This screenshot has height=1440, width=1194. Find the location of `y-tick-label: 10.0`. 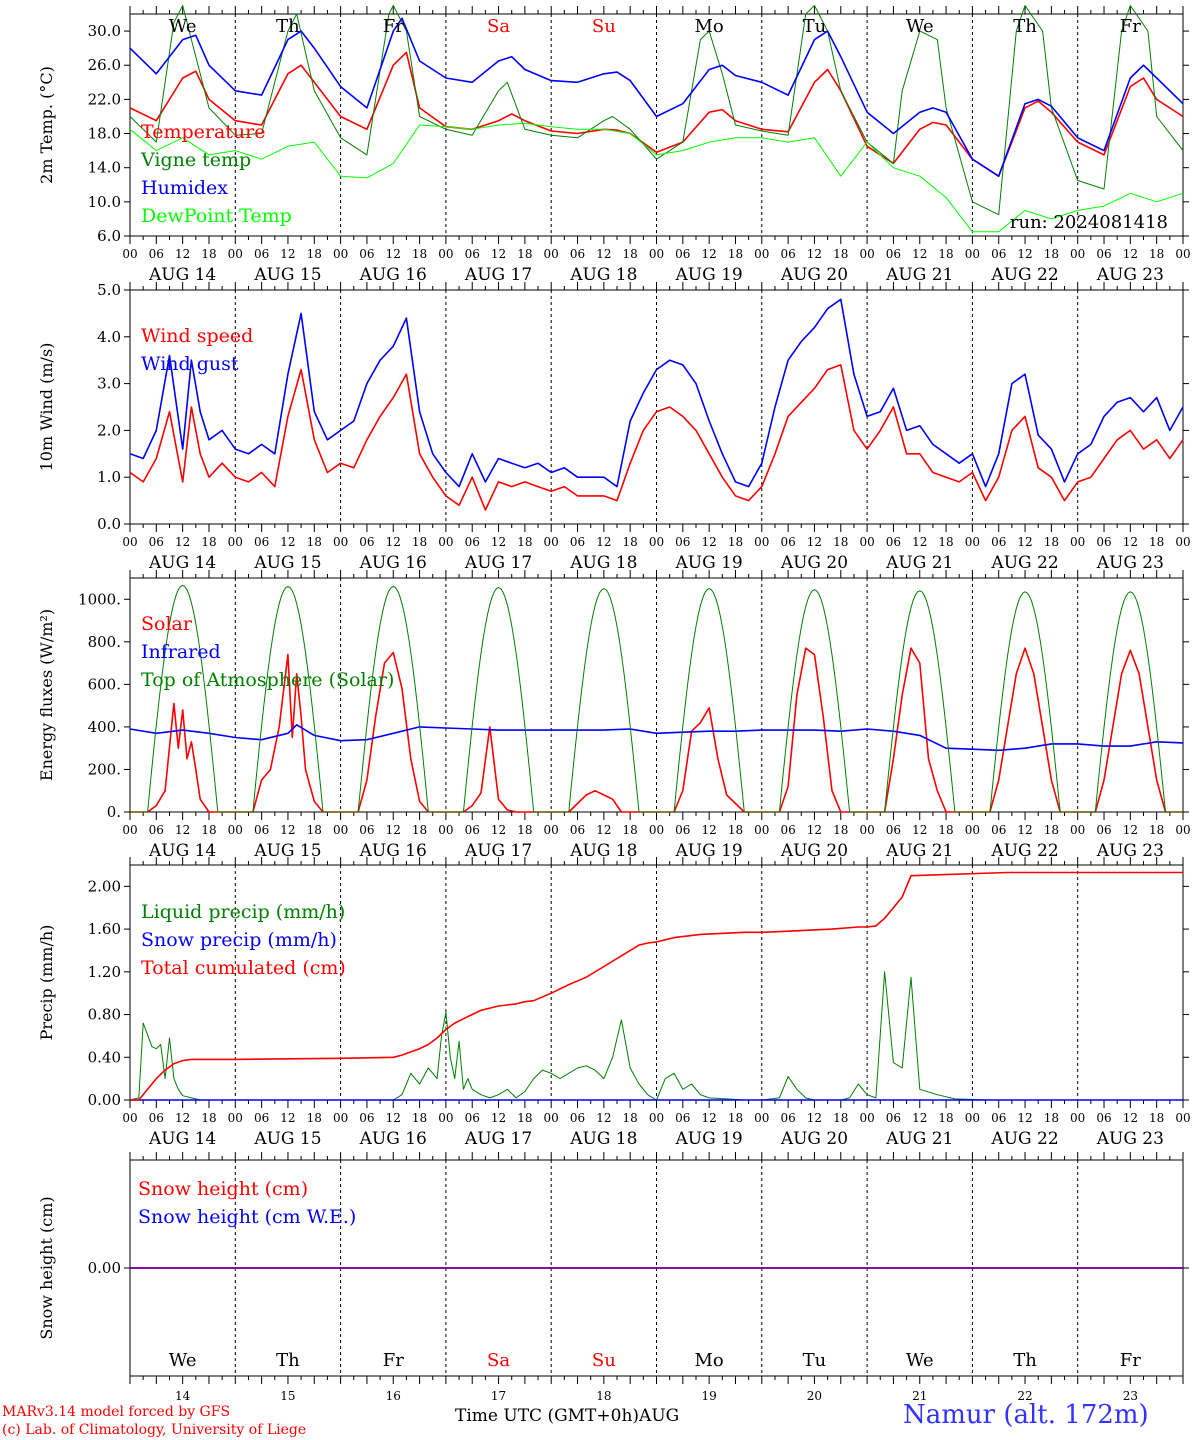

y-tick-label: 10.0 is located at coordinates (104, 202).